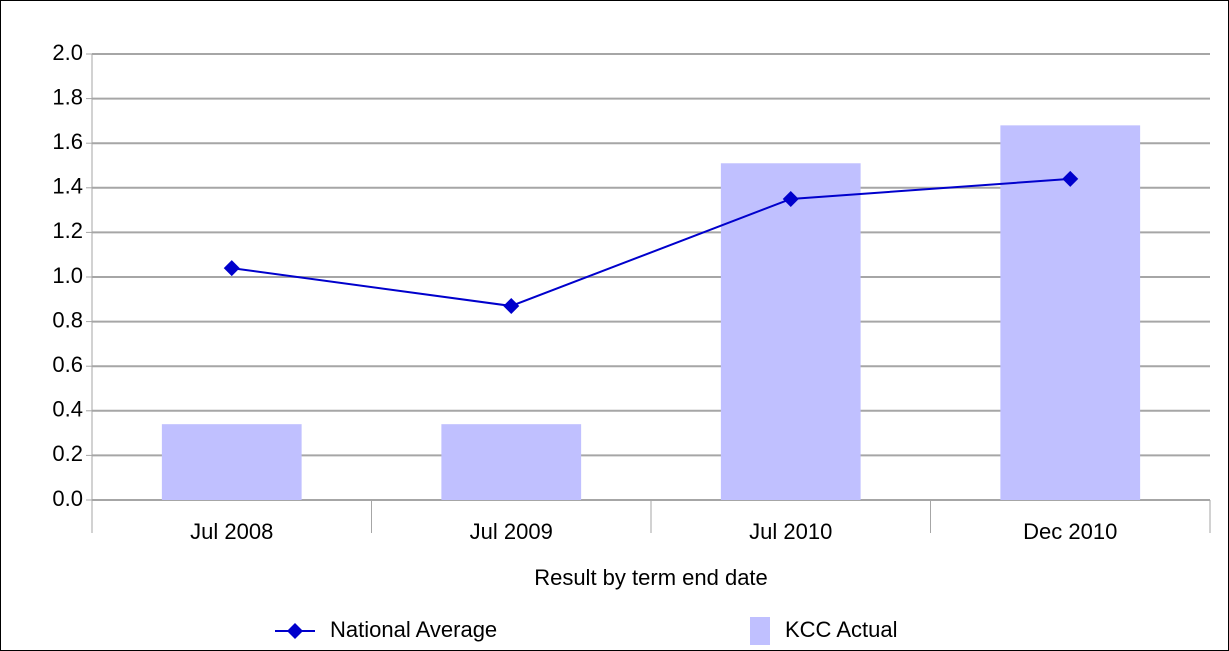 Image resolution: width=1229 pixels, height=651 pixels. I want to click on legend-swatch, so click(760, 631).